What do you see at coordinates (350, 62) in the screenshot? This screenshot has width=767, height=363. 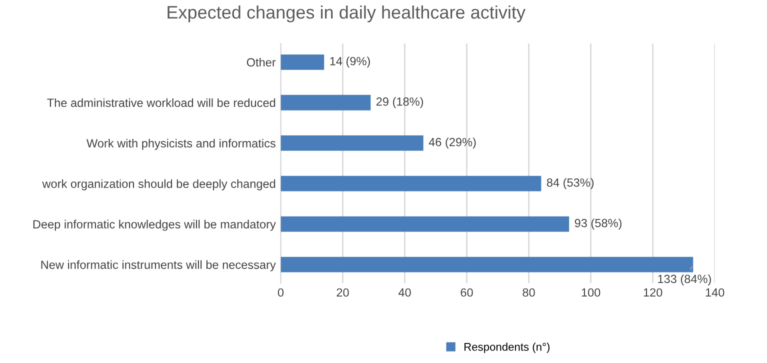 I see `data-label: 14 (9%)` at bounding box center [350, 62].